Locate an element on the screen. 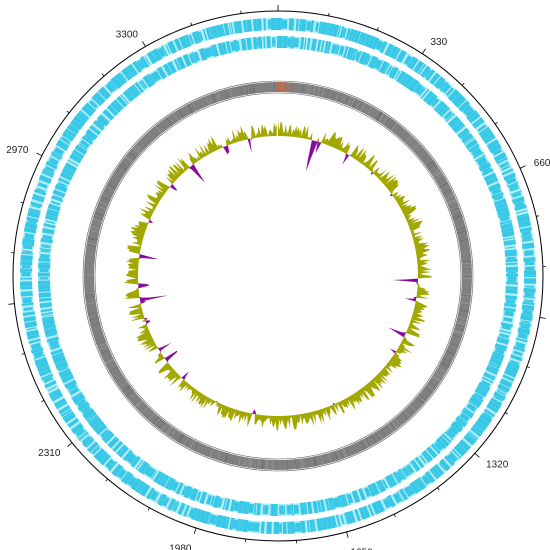 The width and height of the screenshot is (550, 550). tick-label: 1980 is located at coordinates (180, 546).